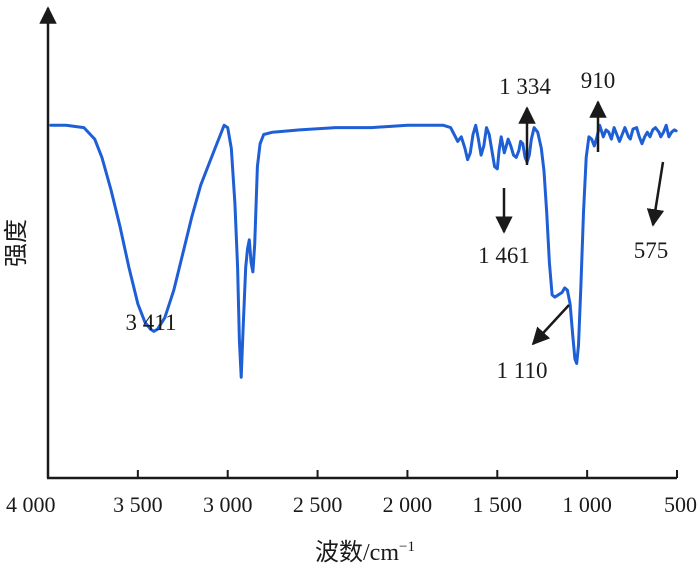 The height and width of the screenshot is (580, 700). What do you see at coordinates (31, 504) in the screenshot?
I see `x-tick-label-4000: 4 000` at bounding box center [31, 504].